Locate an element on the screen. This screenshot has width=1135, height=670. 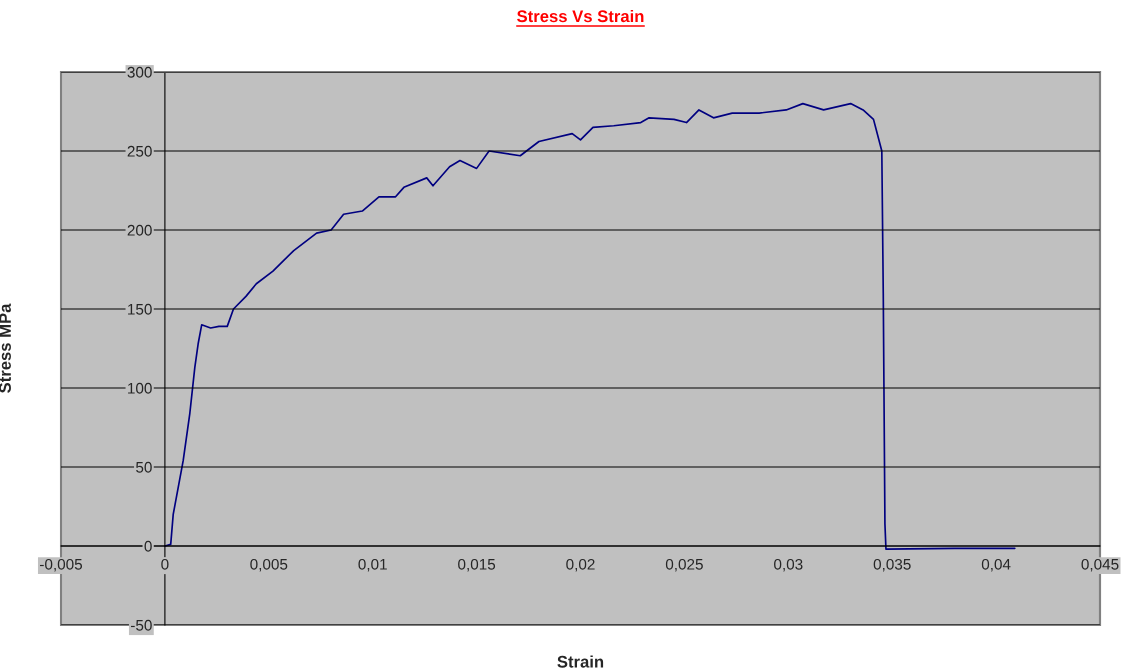
y-tick-label: 150 is located at coordinates (140, 309).